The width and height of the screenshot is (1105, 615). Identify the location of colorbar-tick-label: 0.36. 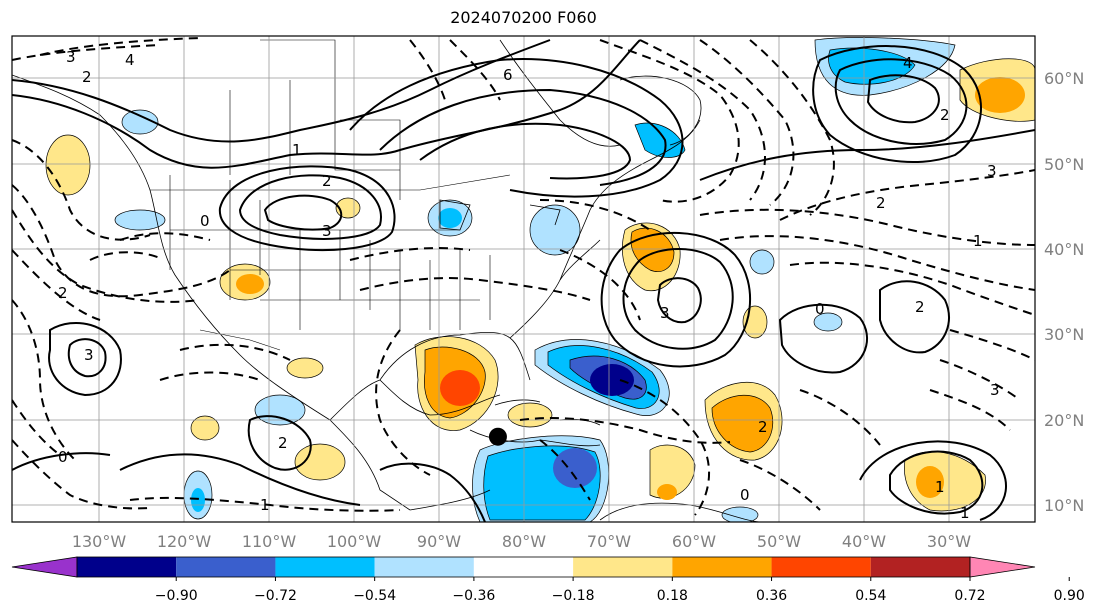
(771, 596).